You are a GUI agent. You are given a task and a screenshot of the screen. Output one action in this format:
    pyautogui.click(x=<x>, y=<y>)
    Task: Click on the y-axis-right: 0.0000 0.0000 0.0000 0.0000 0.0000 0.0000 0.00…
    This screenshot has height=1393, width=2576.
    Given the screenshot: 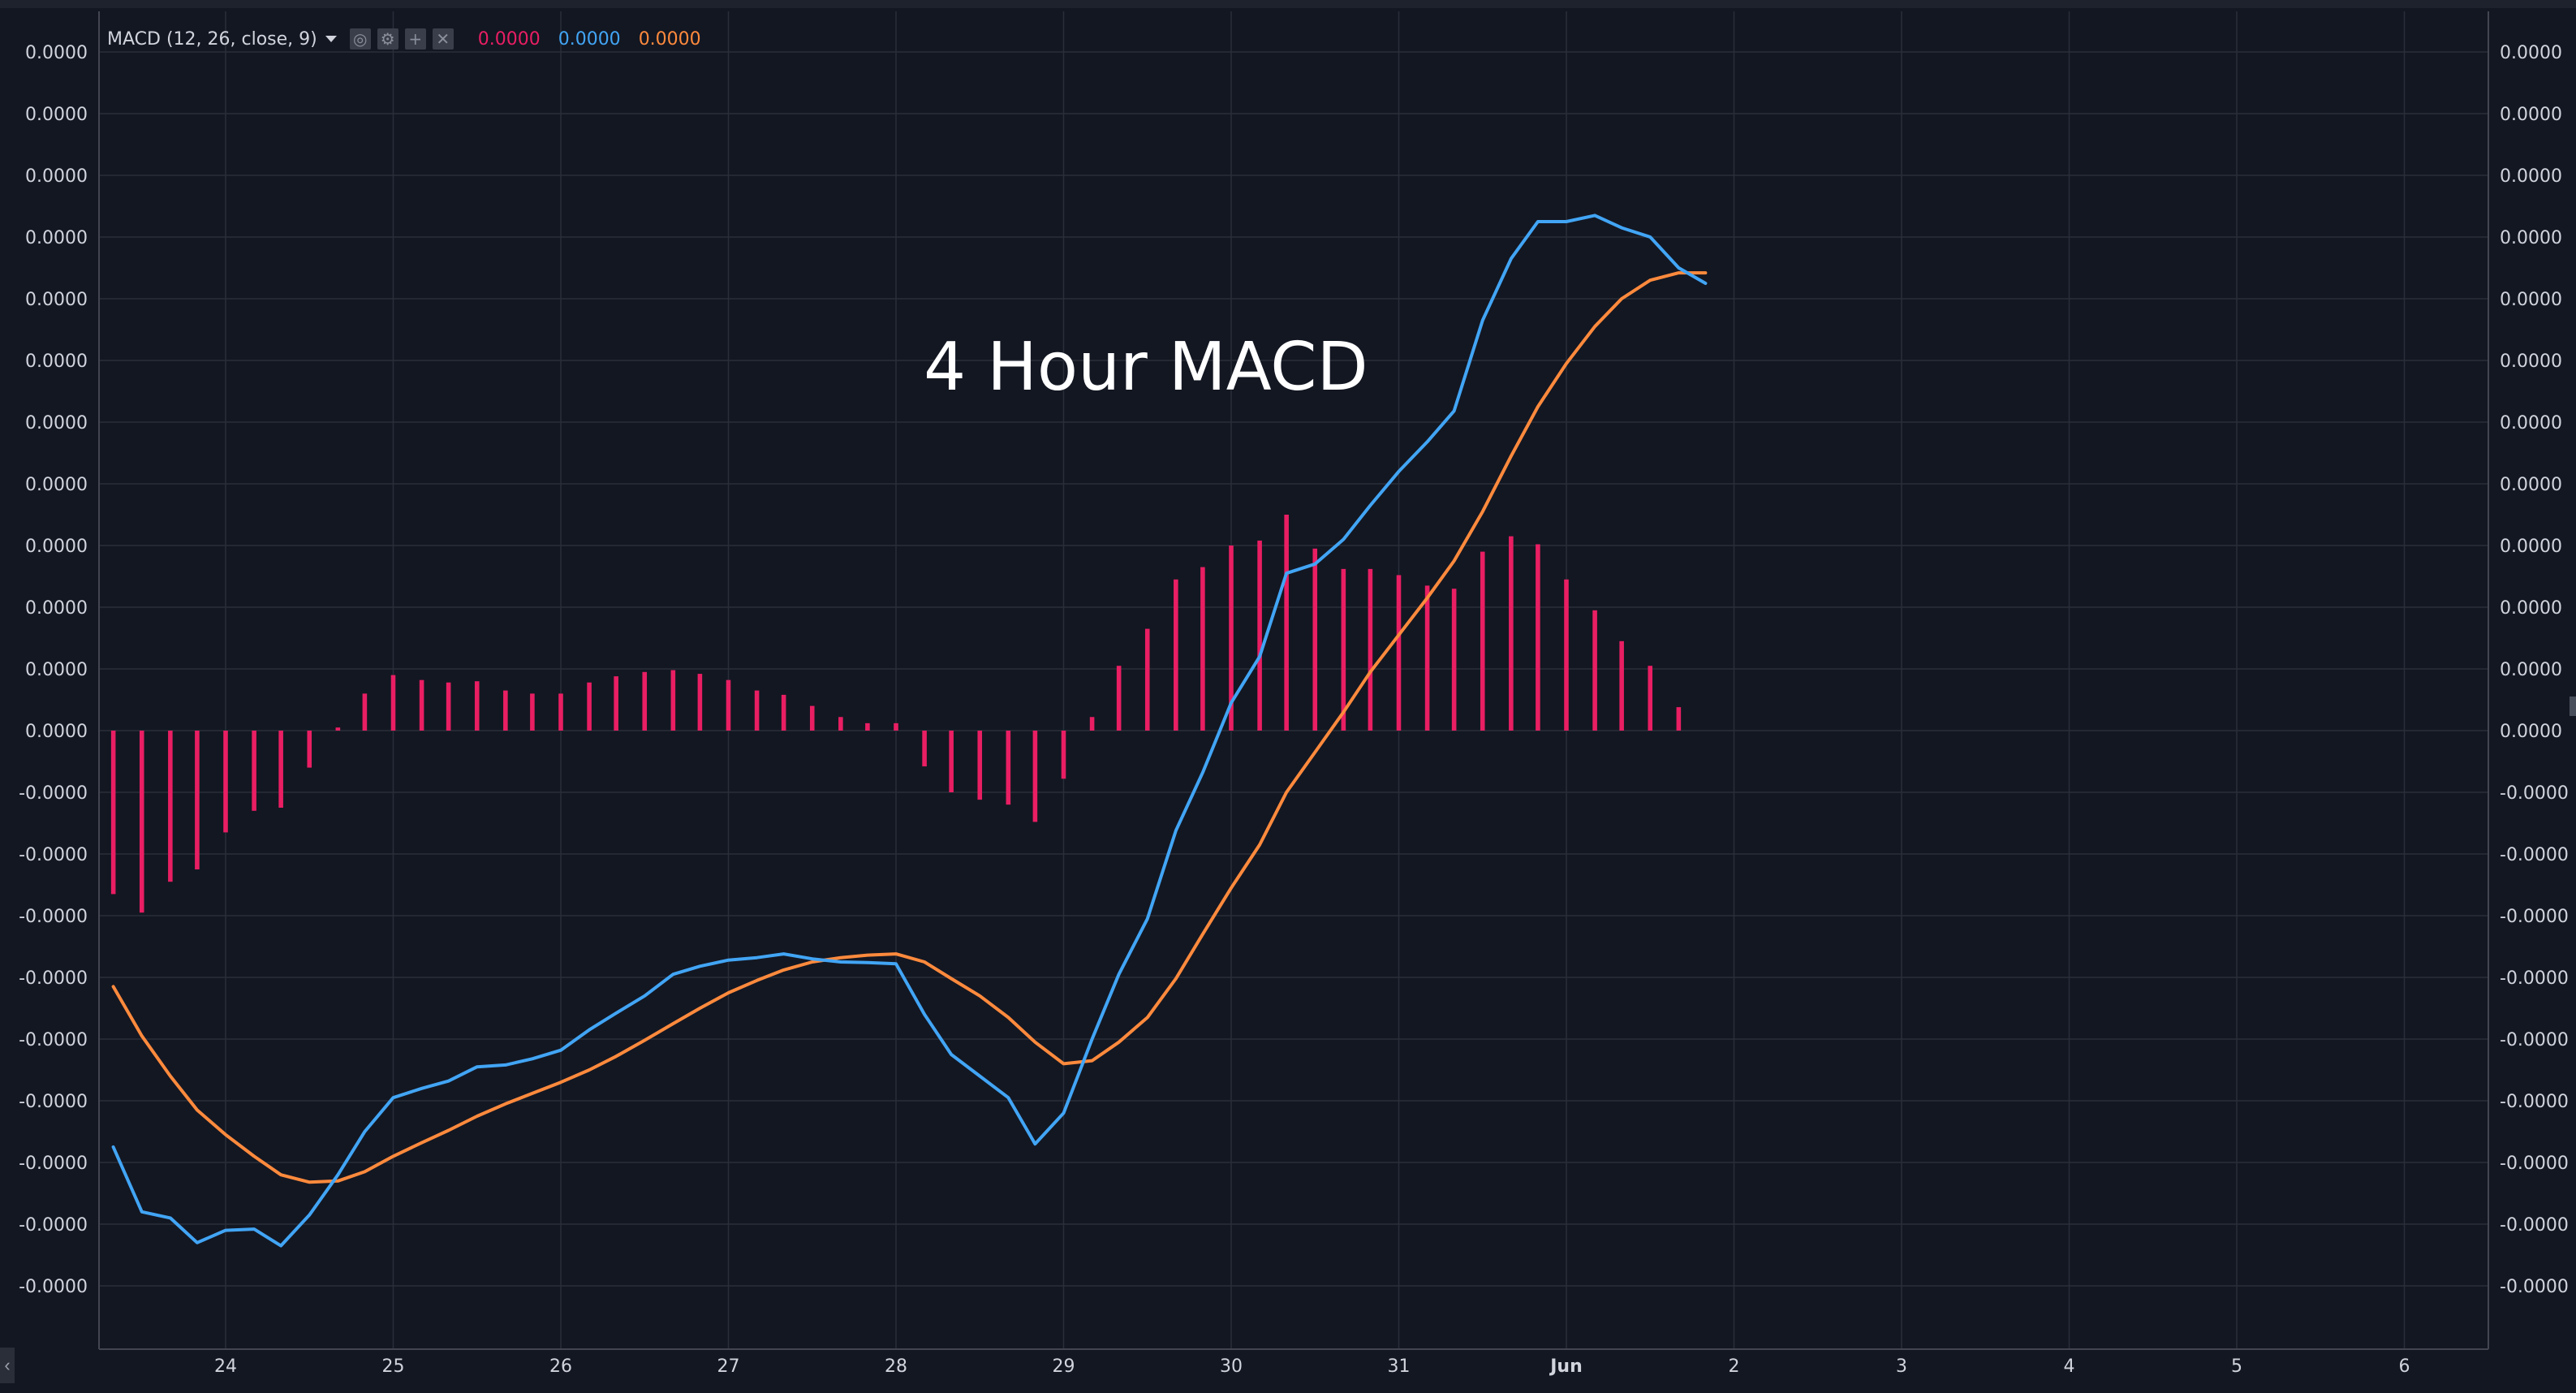 What is the action you would take?
    pyautogui.click(x=2535, y=670)
    